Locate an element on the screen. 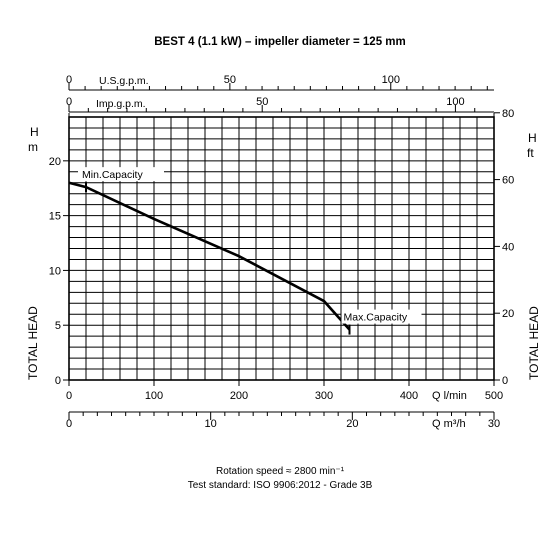 The image size is (560, 560). us-gpm-label: U.S.g.p.m. is located at coordinates (124, 81).